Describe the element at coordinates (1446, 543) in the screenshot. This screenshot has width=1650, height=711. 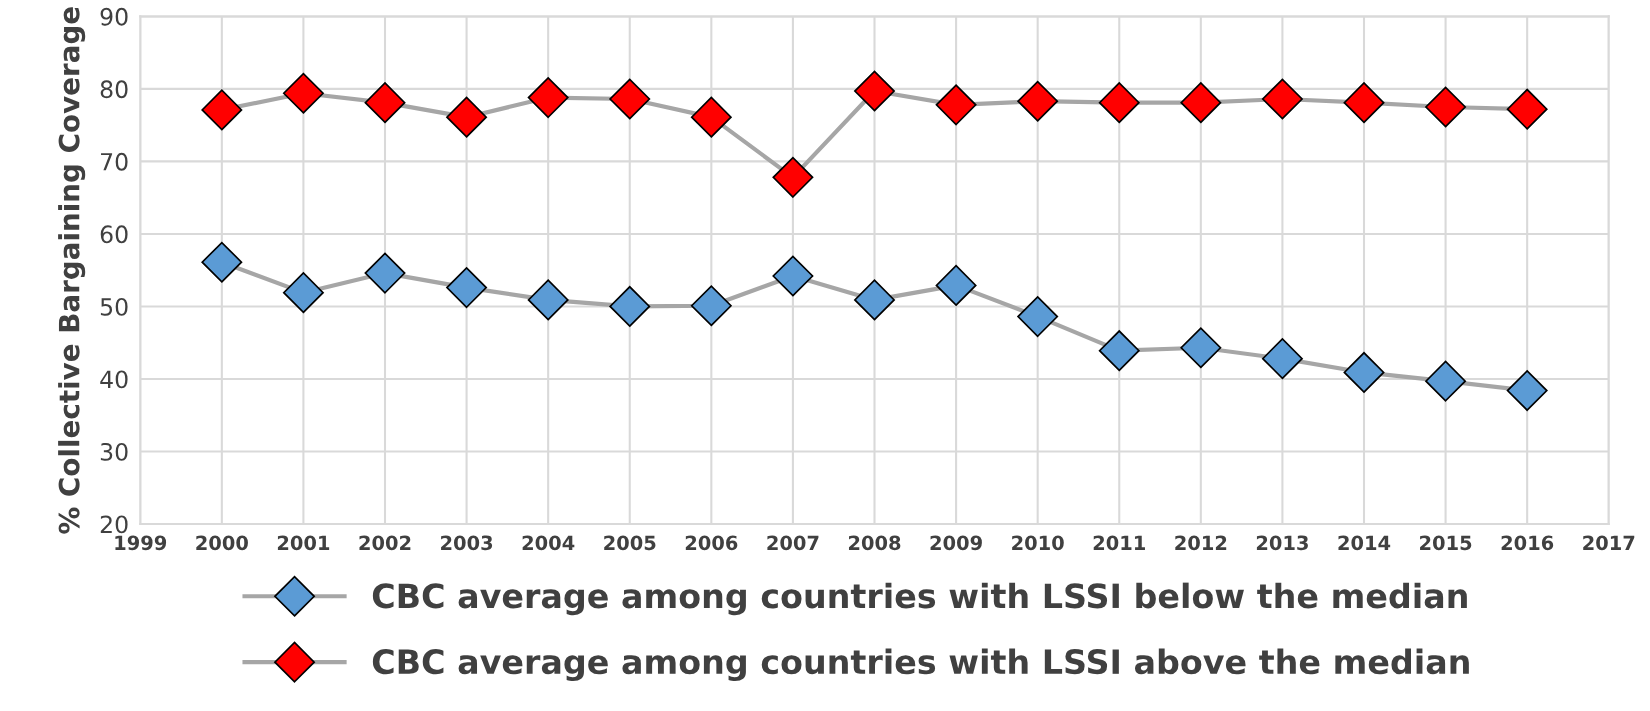
I see `x-tick-label: 2015` at that location.